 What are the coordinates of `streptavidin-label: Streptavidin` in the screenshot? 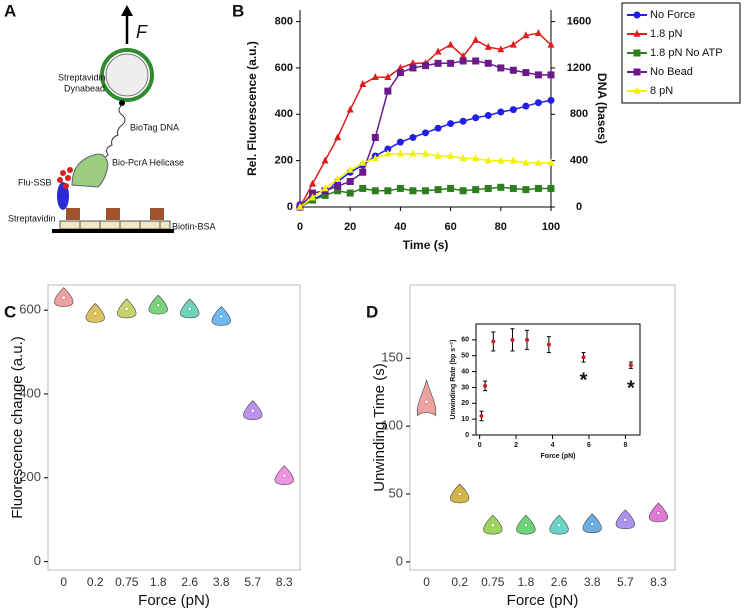 It's located at (32, 218).